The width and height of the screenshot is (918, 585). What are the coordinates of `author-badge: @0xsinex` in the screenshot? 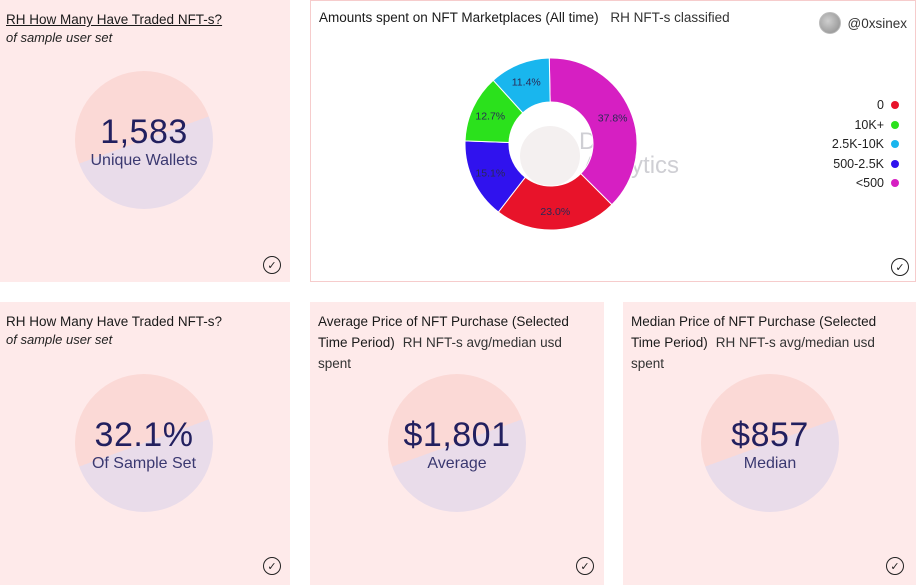 It's located at (862, 23).